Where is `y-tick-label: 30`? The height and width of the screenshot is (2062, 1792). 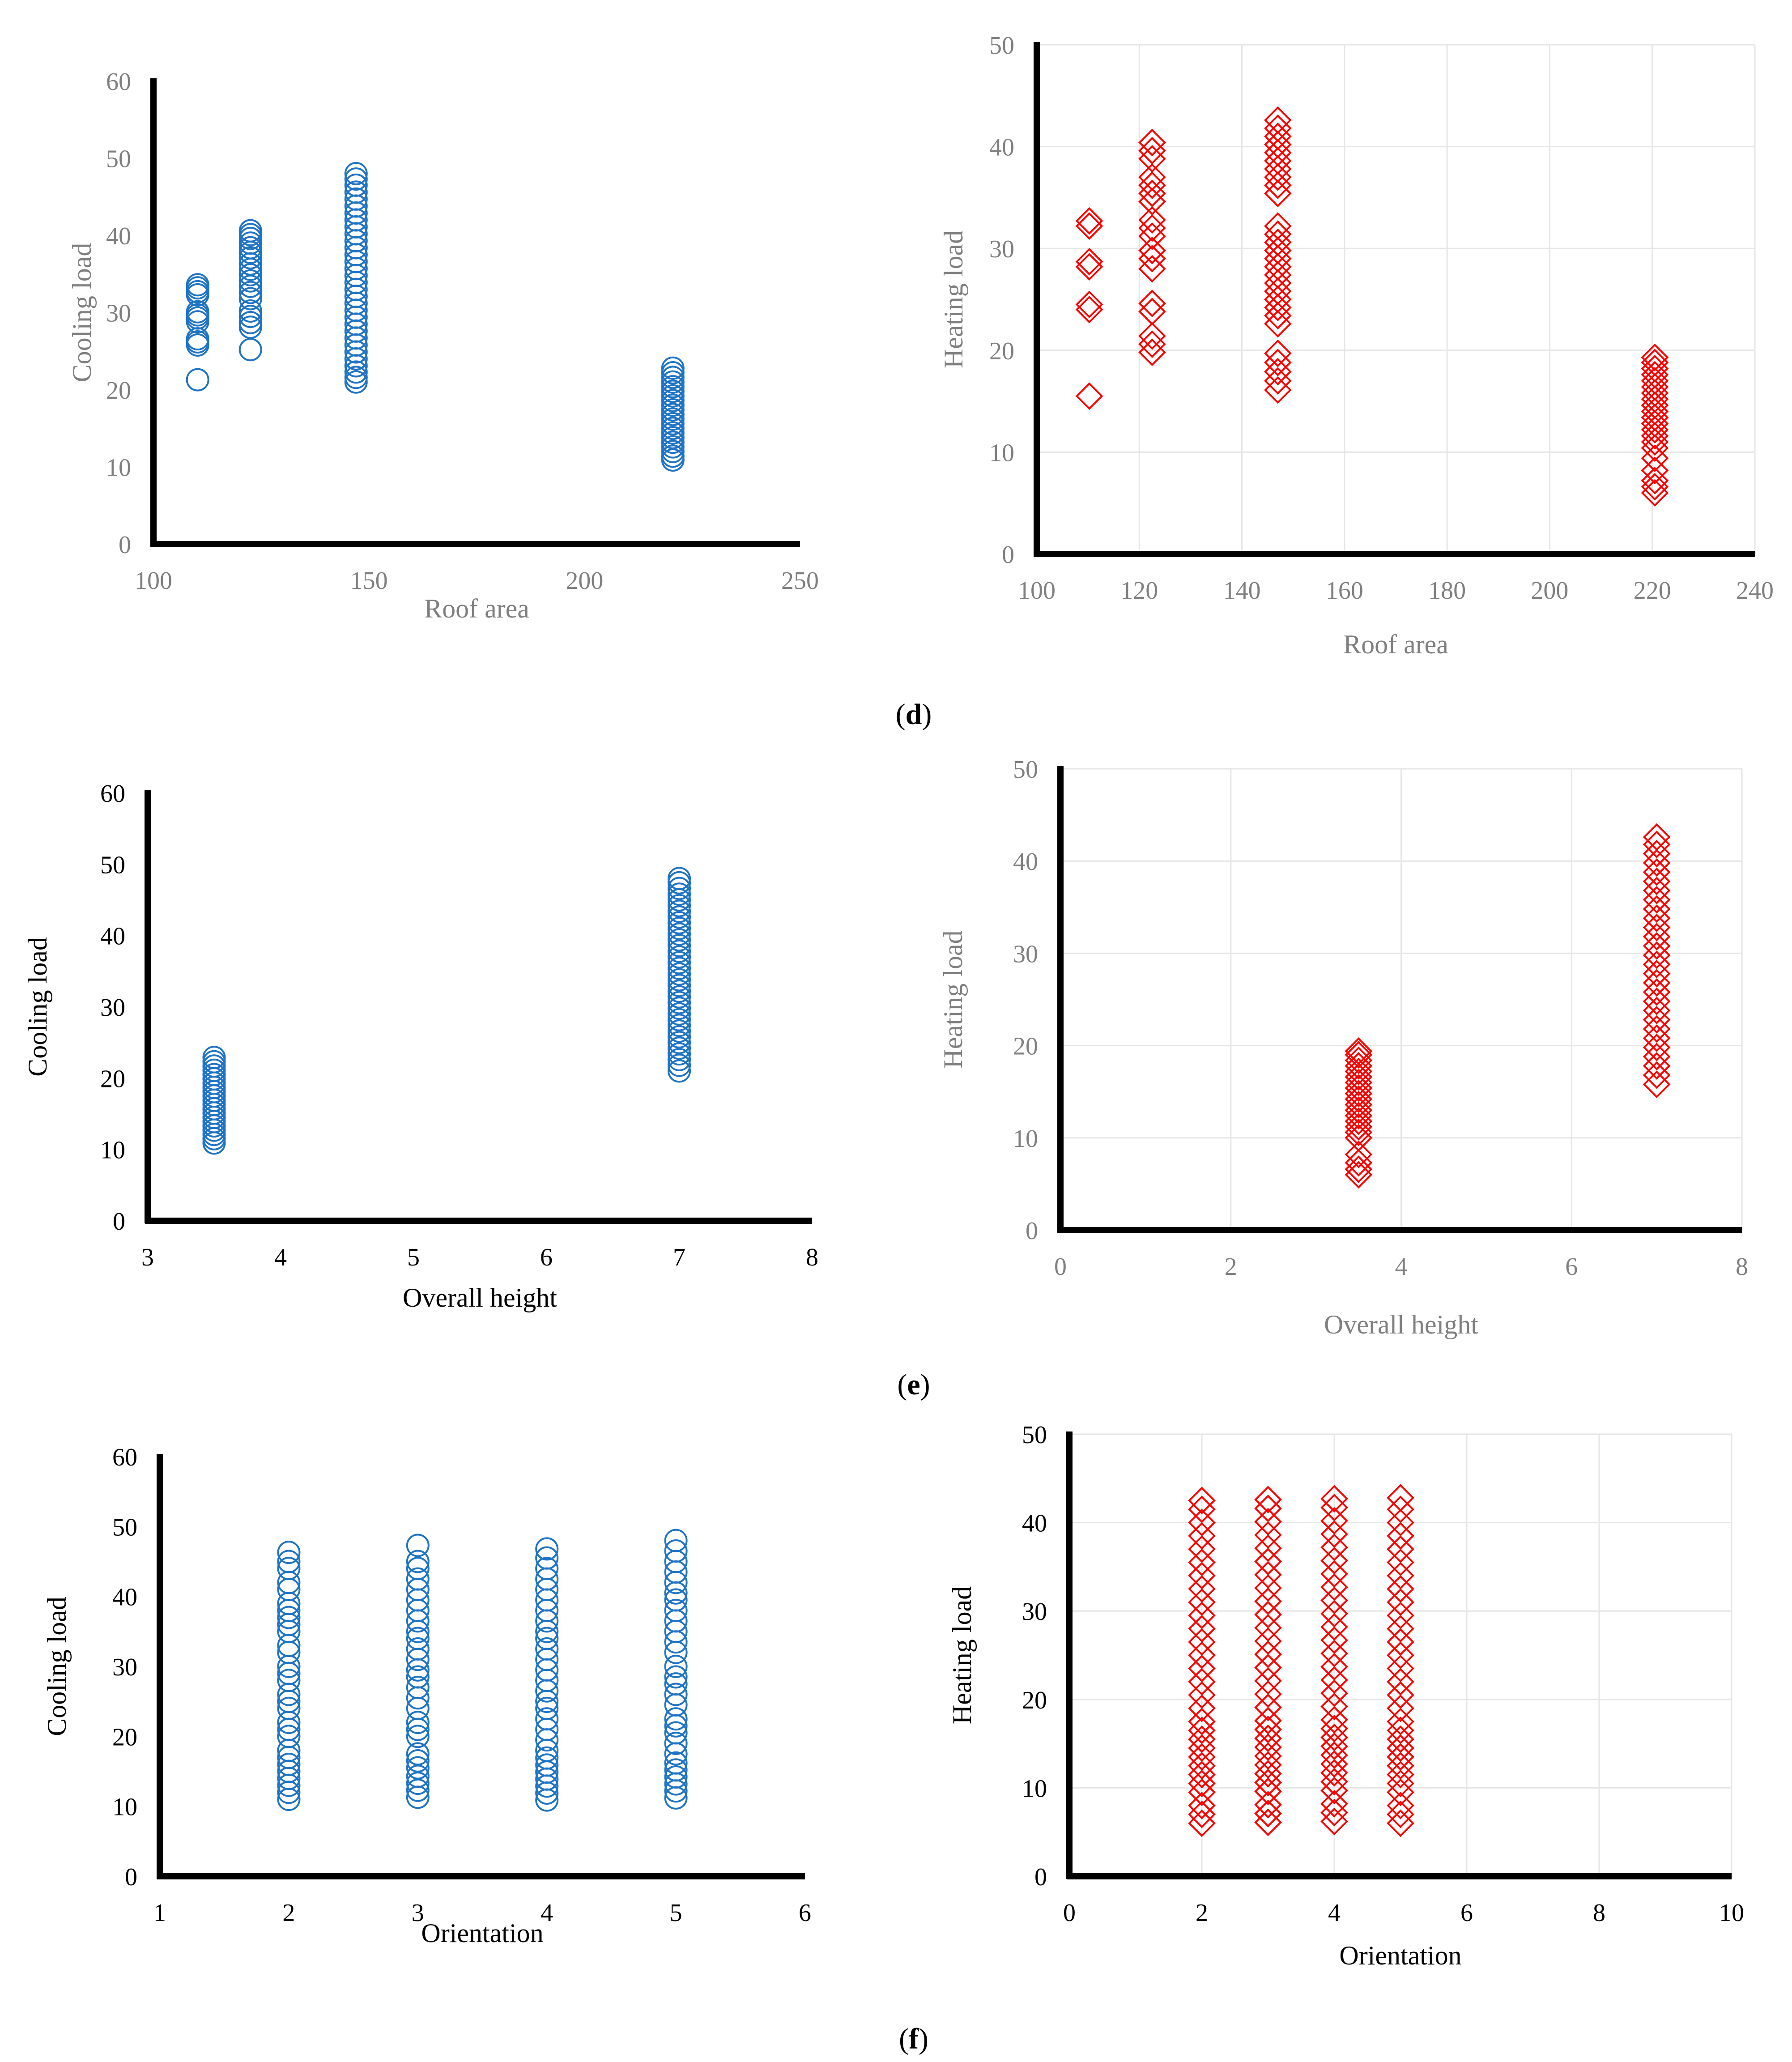
y-tick-label: 30 is located at coordinates (1025, 954).